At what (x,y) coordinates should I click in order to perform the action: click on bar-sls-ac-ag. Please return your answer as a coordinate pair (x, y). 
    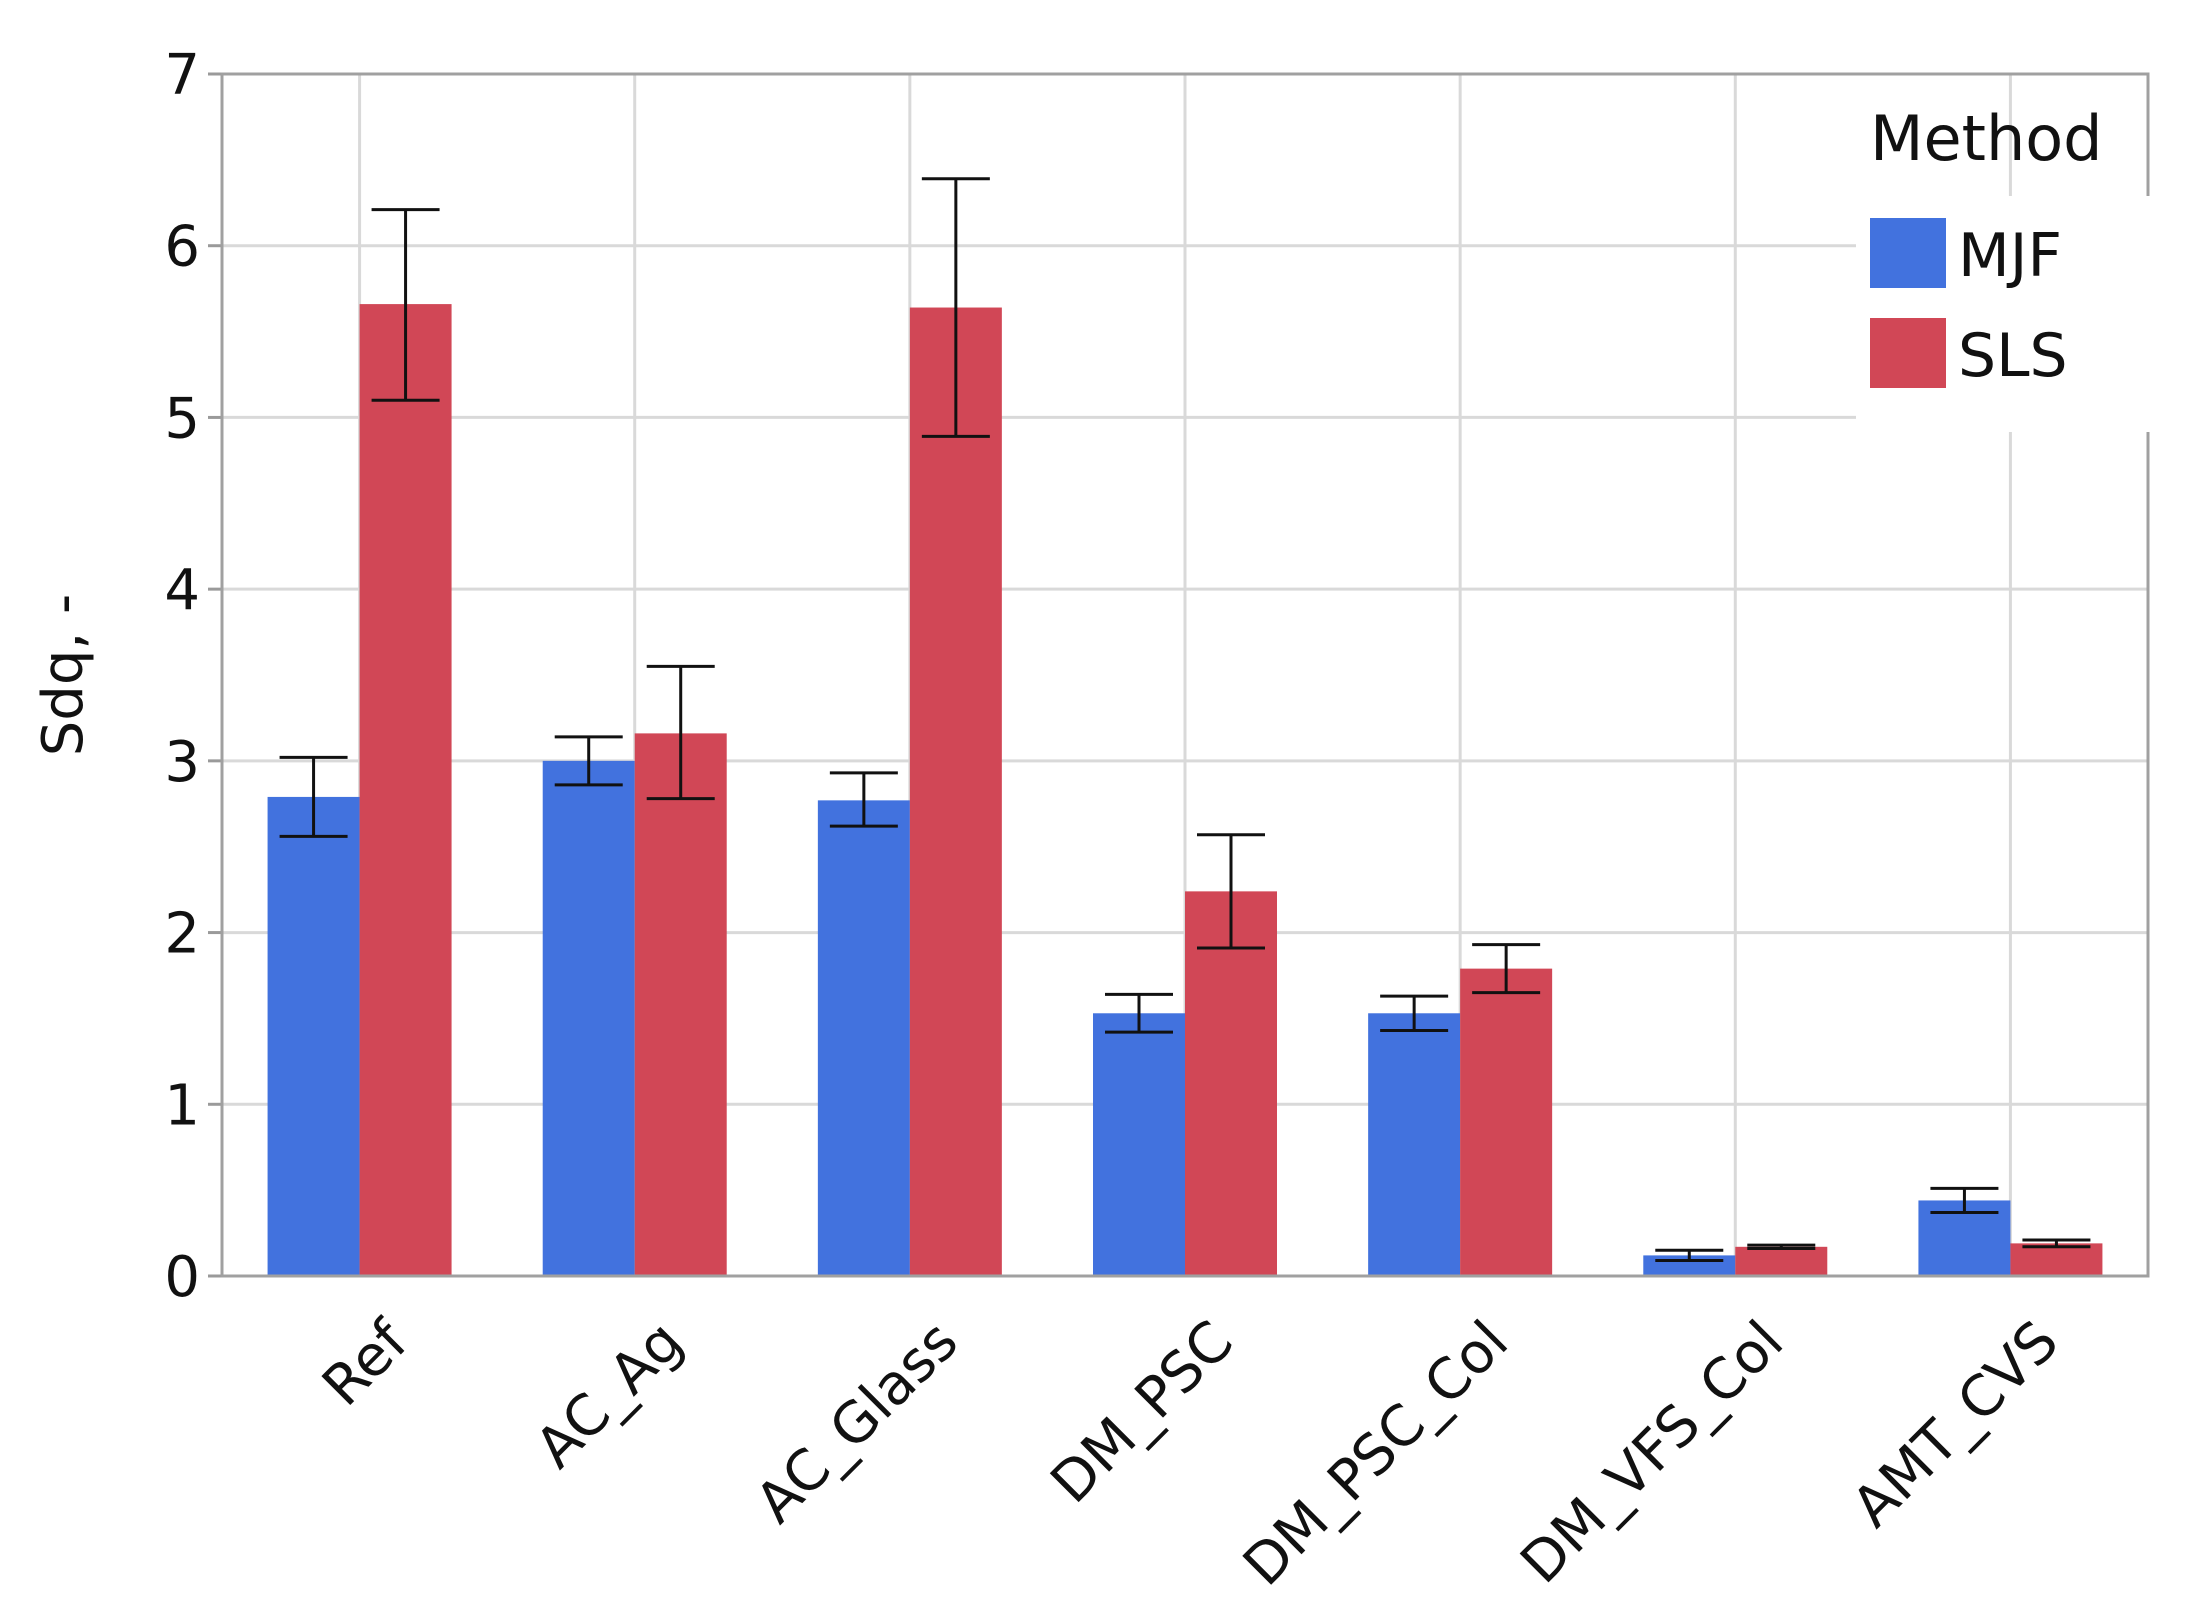
    Looking at the image, I should click on (680, 1004).